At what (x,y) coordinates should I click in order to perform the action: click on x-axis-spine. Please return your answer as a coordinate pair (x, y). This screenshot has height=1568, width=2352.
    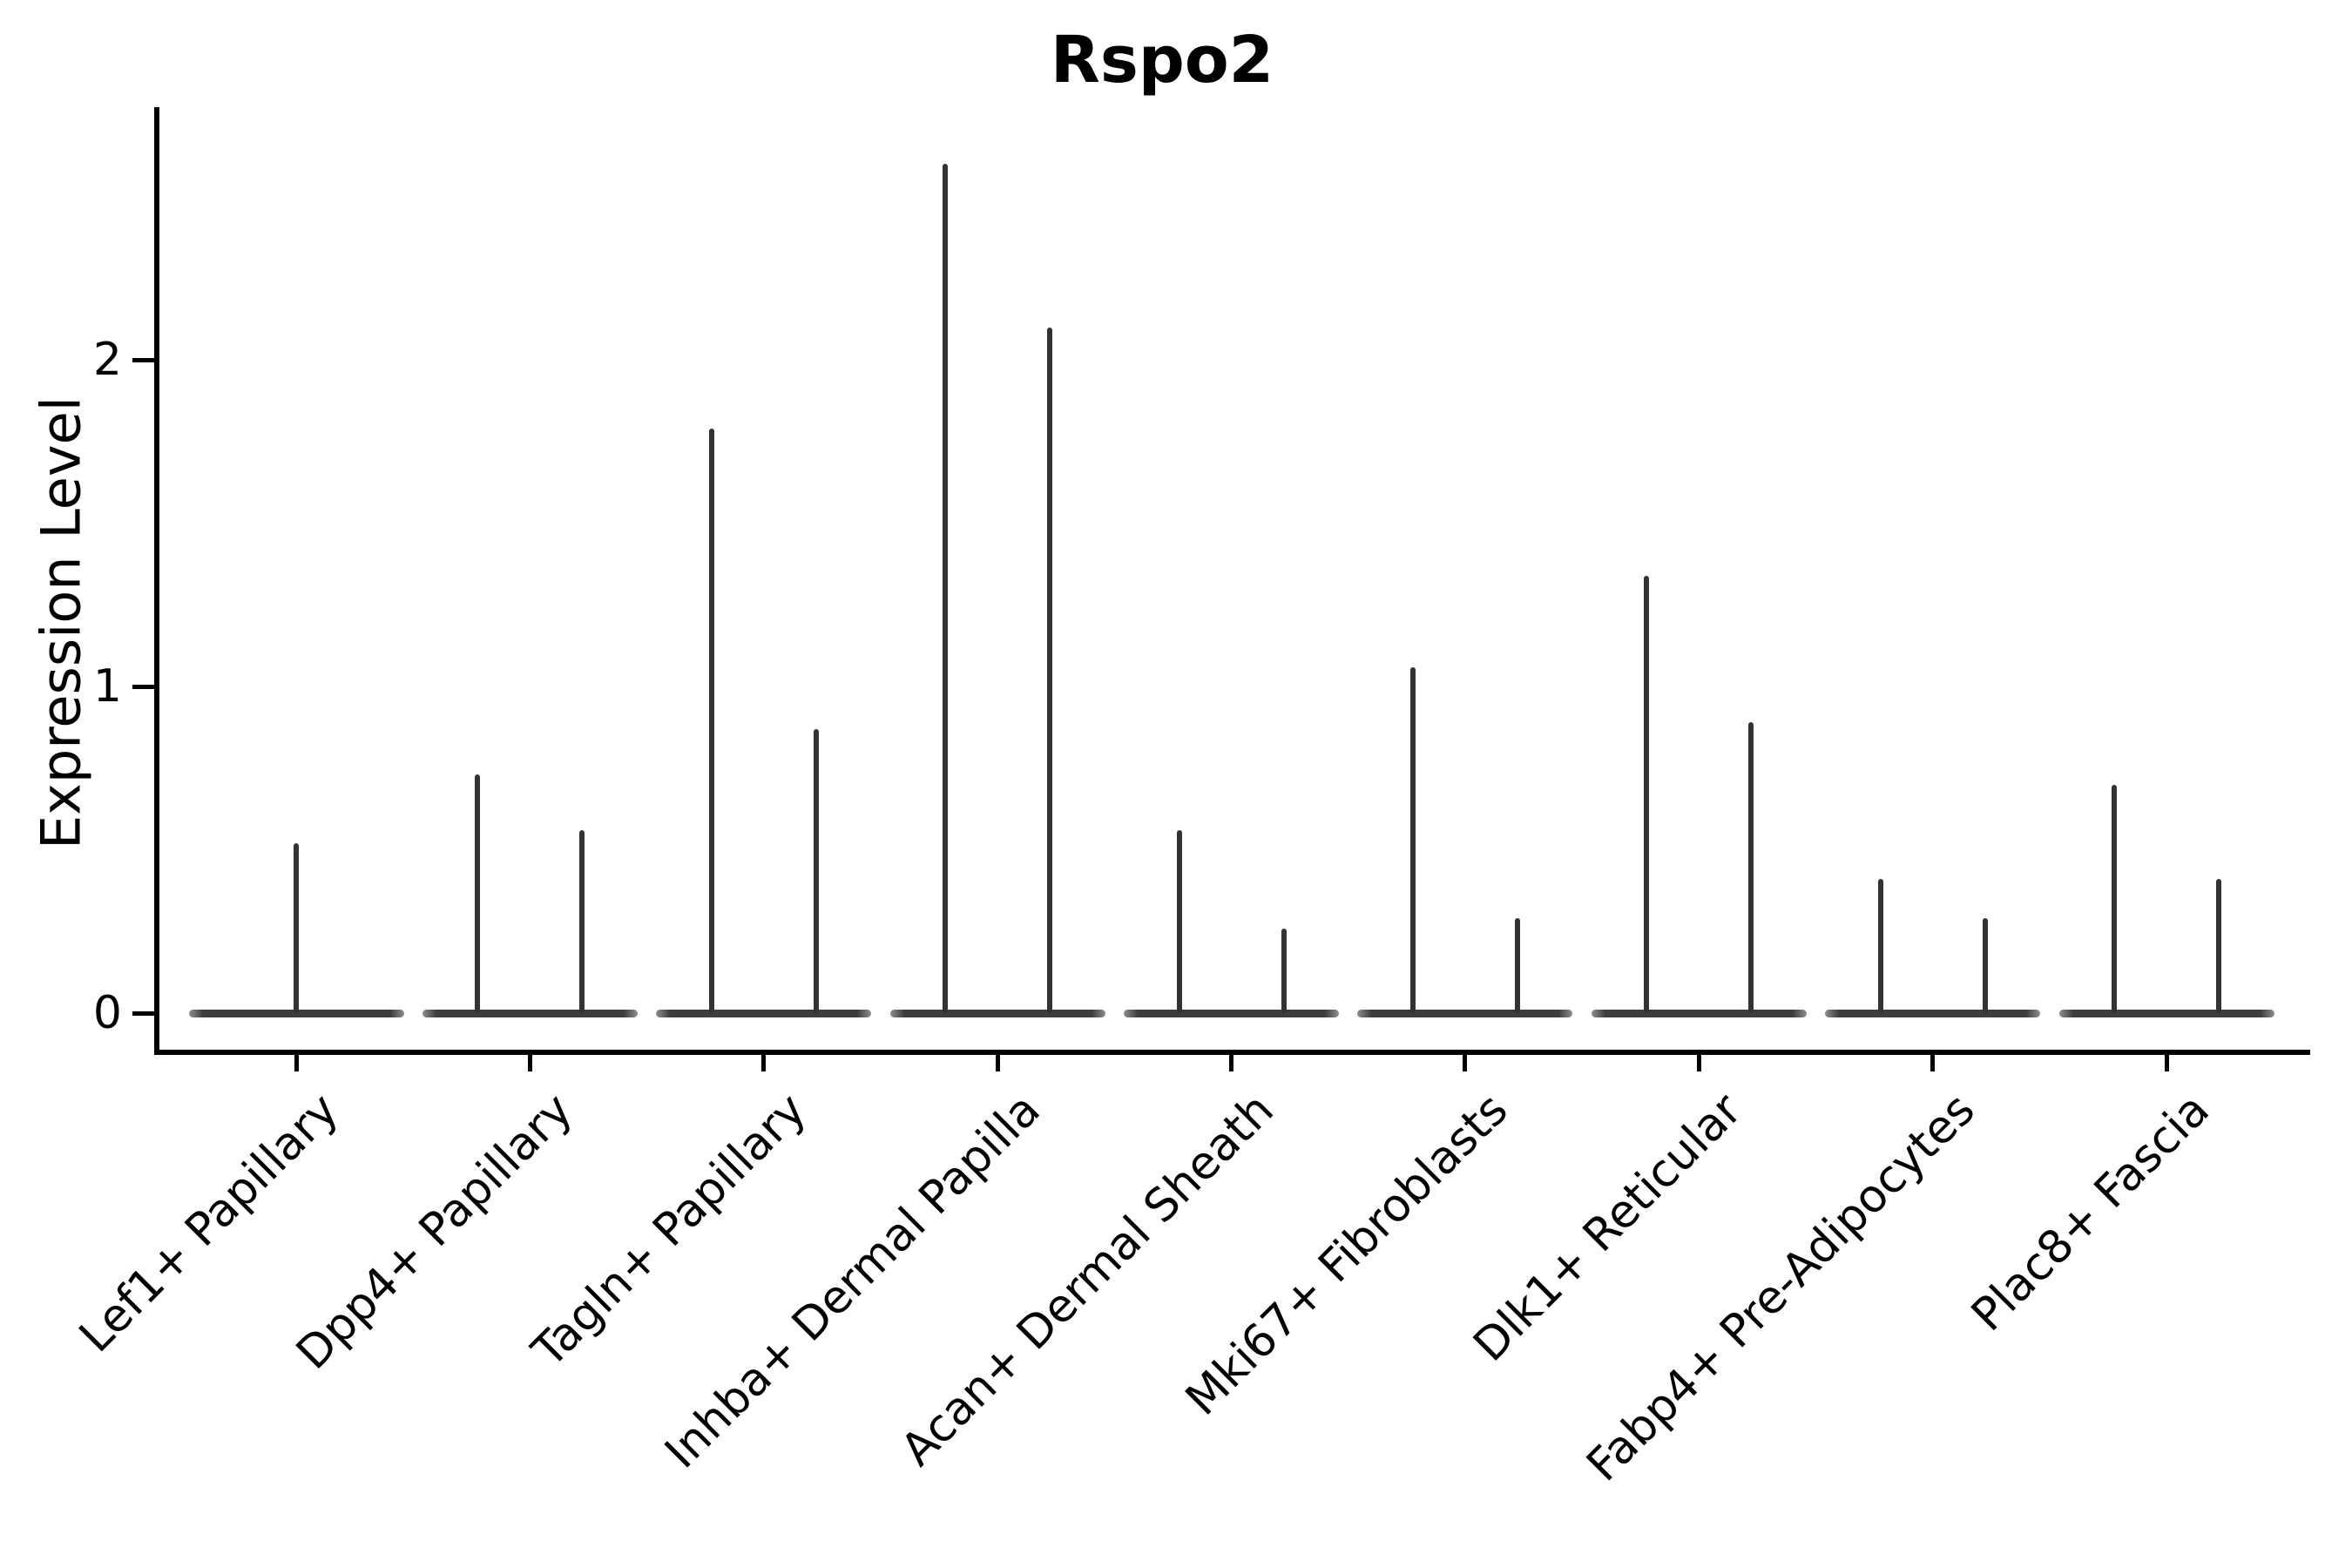
    Looking at the image, I should click on (1232, 1053).